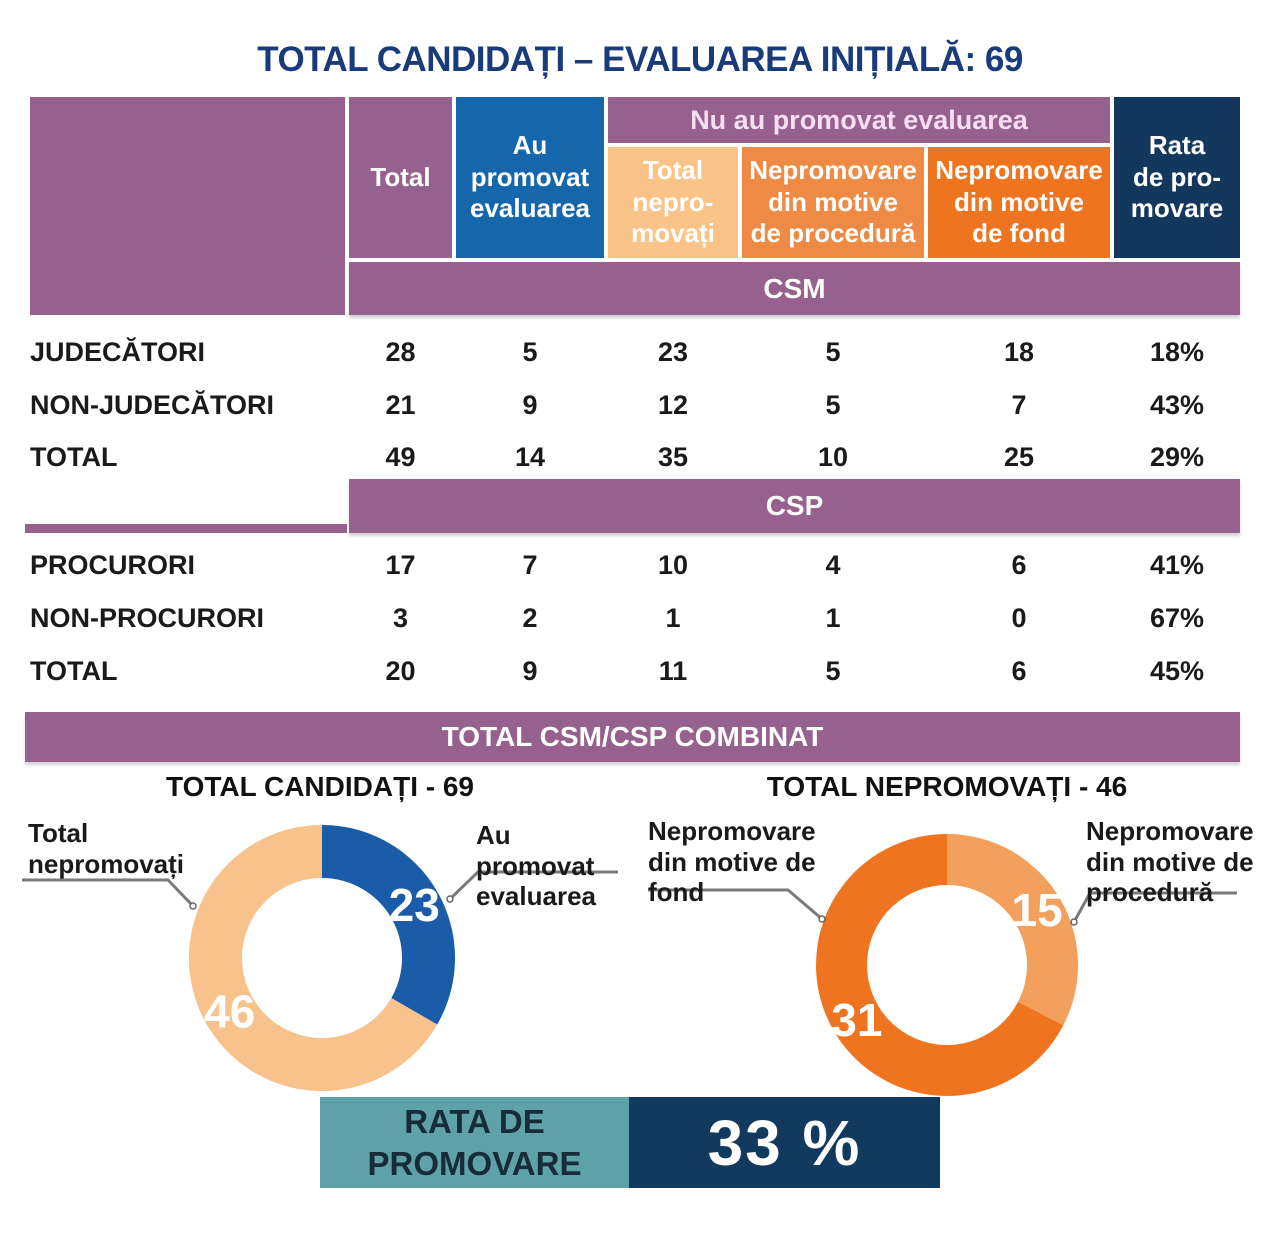 The image size is (1280, 1234). I want to click on cell-promoted: 2, so click(530, 618).